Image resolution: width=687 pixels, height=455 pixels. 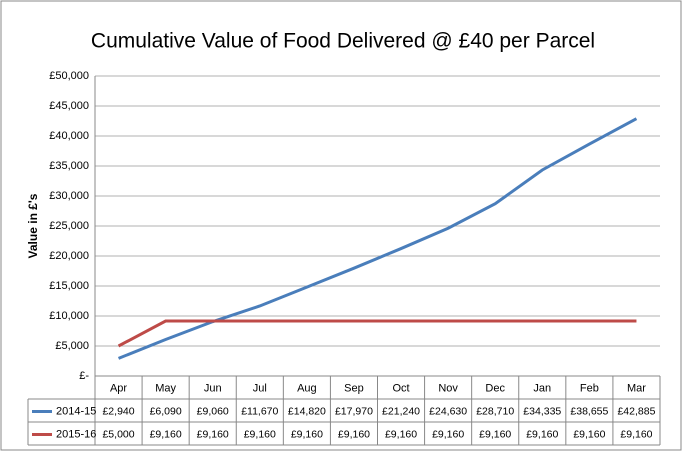 I want to click on x-tick-label: Dec, so click(x=495, y=388).